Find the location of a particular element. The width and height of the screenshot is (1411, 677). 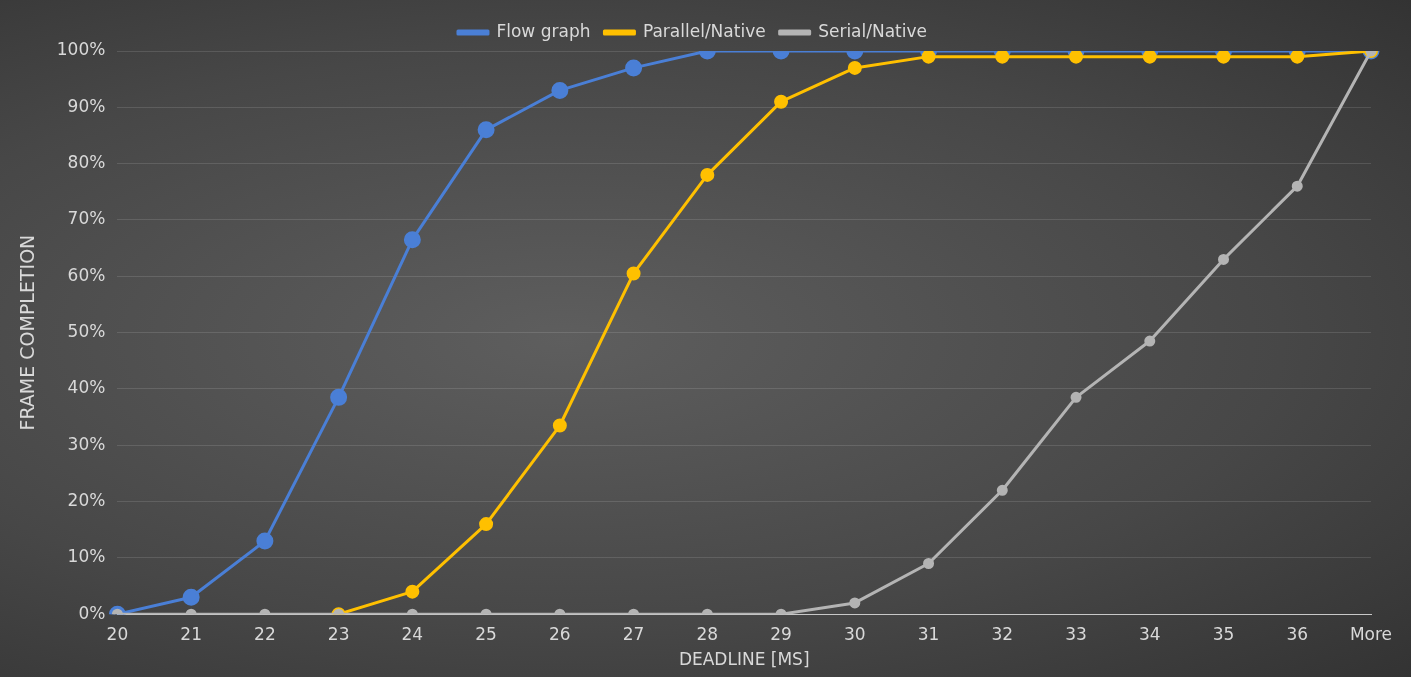

y-tick-label: 90% is located at coordinates (86, 105).